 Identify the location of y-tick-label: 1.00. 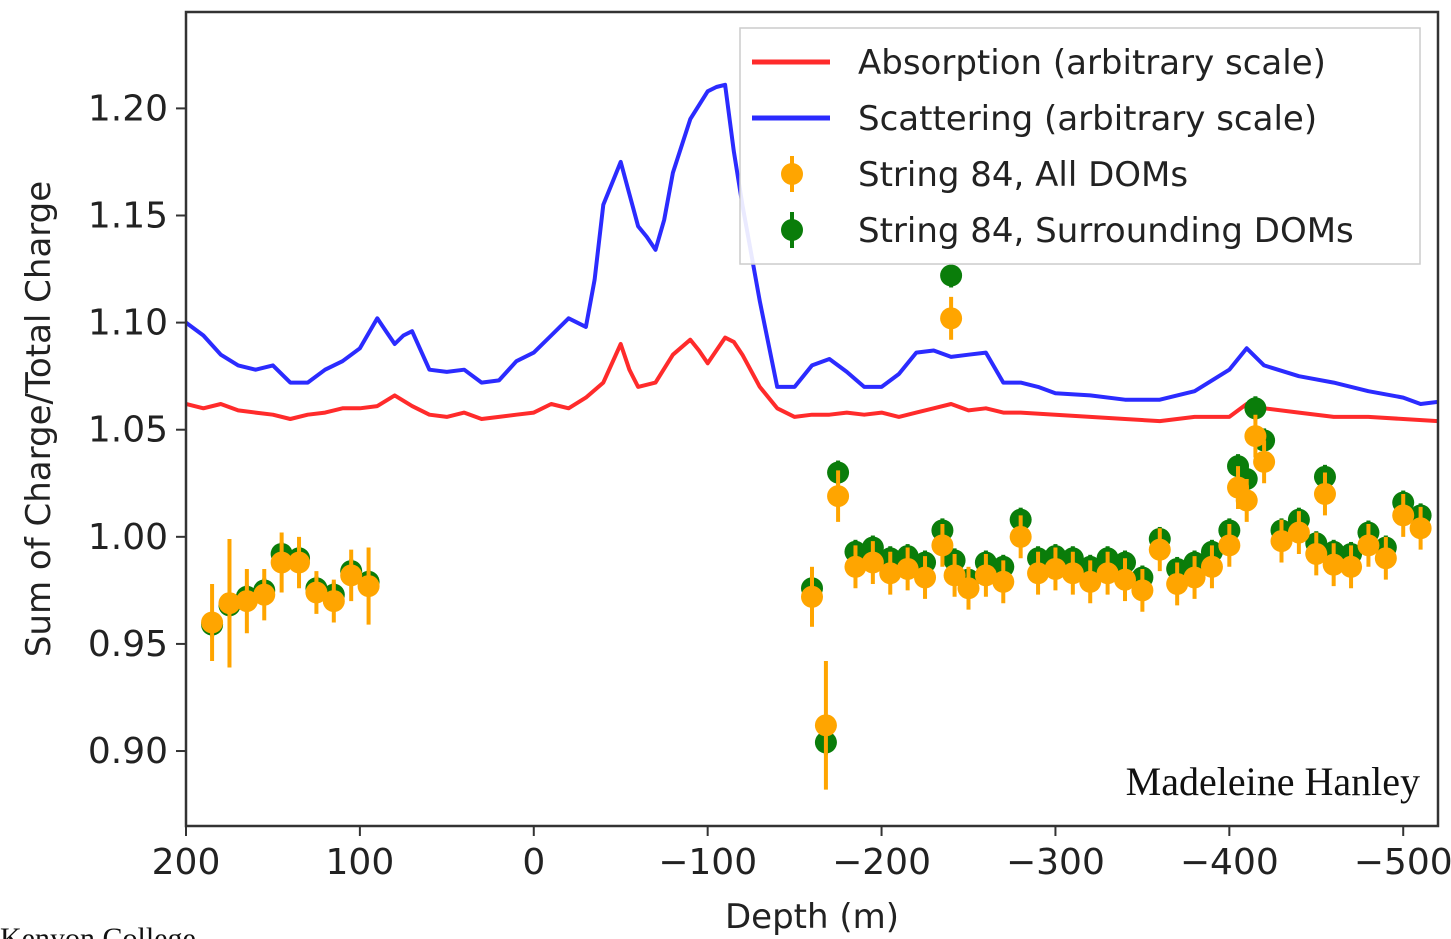
(128, 537).